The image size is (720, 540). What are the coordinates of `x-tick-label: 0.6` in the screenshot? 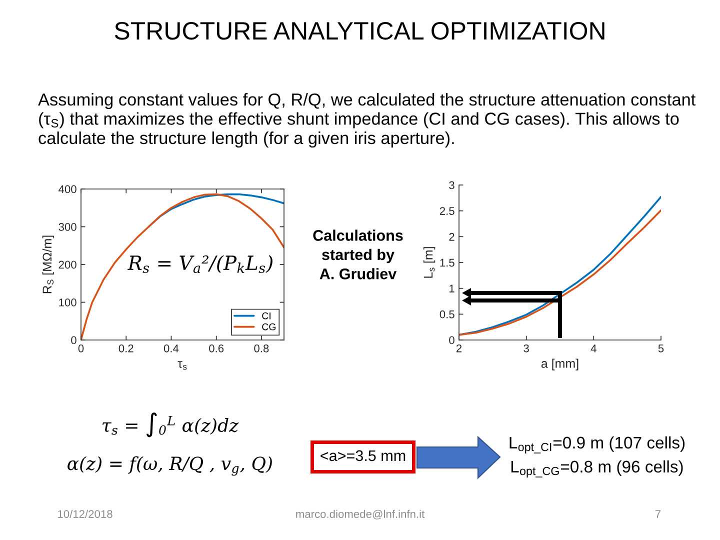 It's located at (216, 348).